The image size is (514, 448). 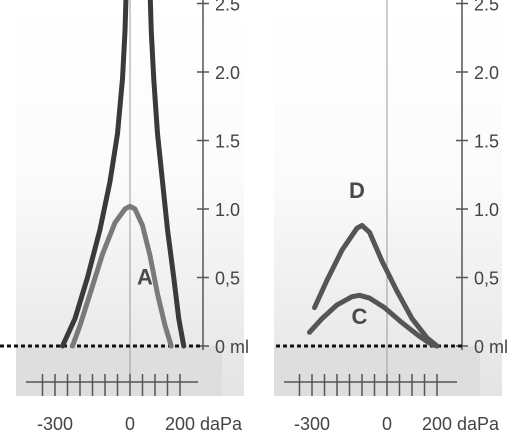 What do you see at coordinates (486, 279) in the screenshot?
I see `right-y-tick-label: 0,5` at bounding box center [486, 279].